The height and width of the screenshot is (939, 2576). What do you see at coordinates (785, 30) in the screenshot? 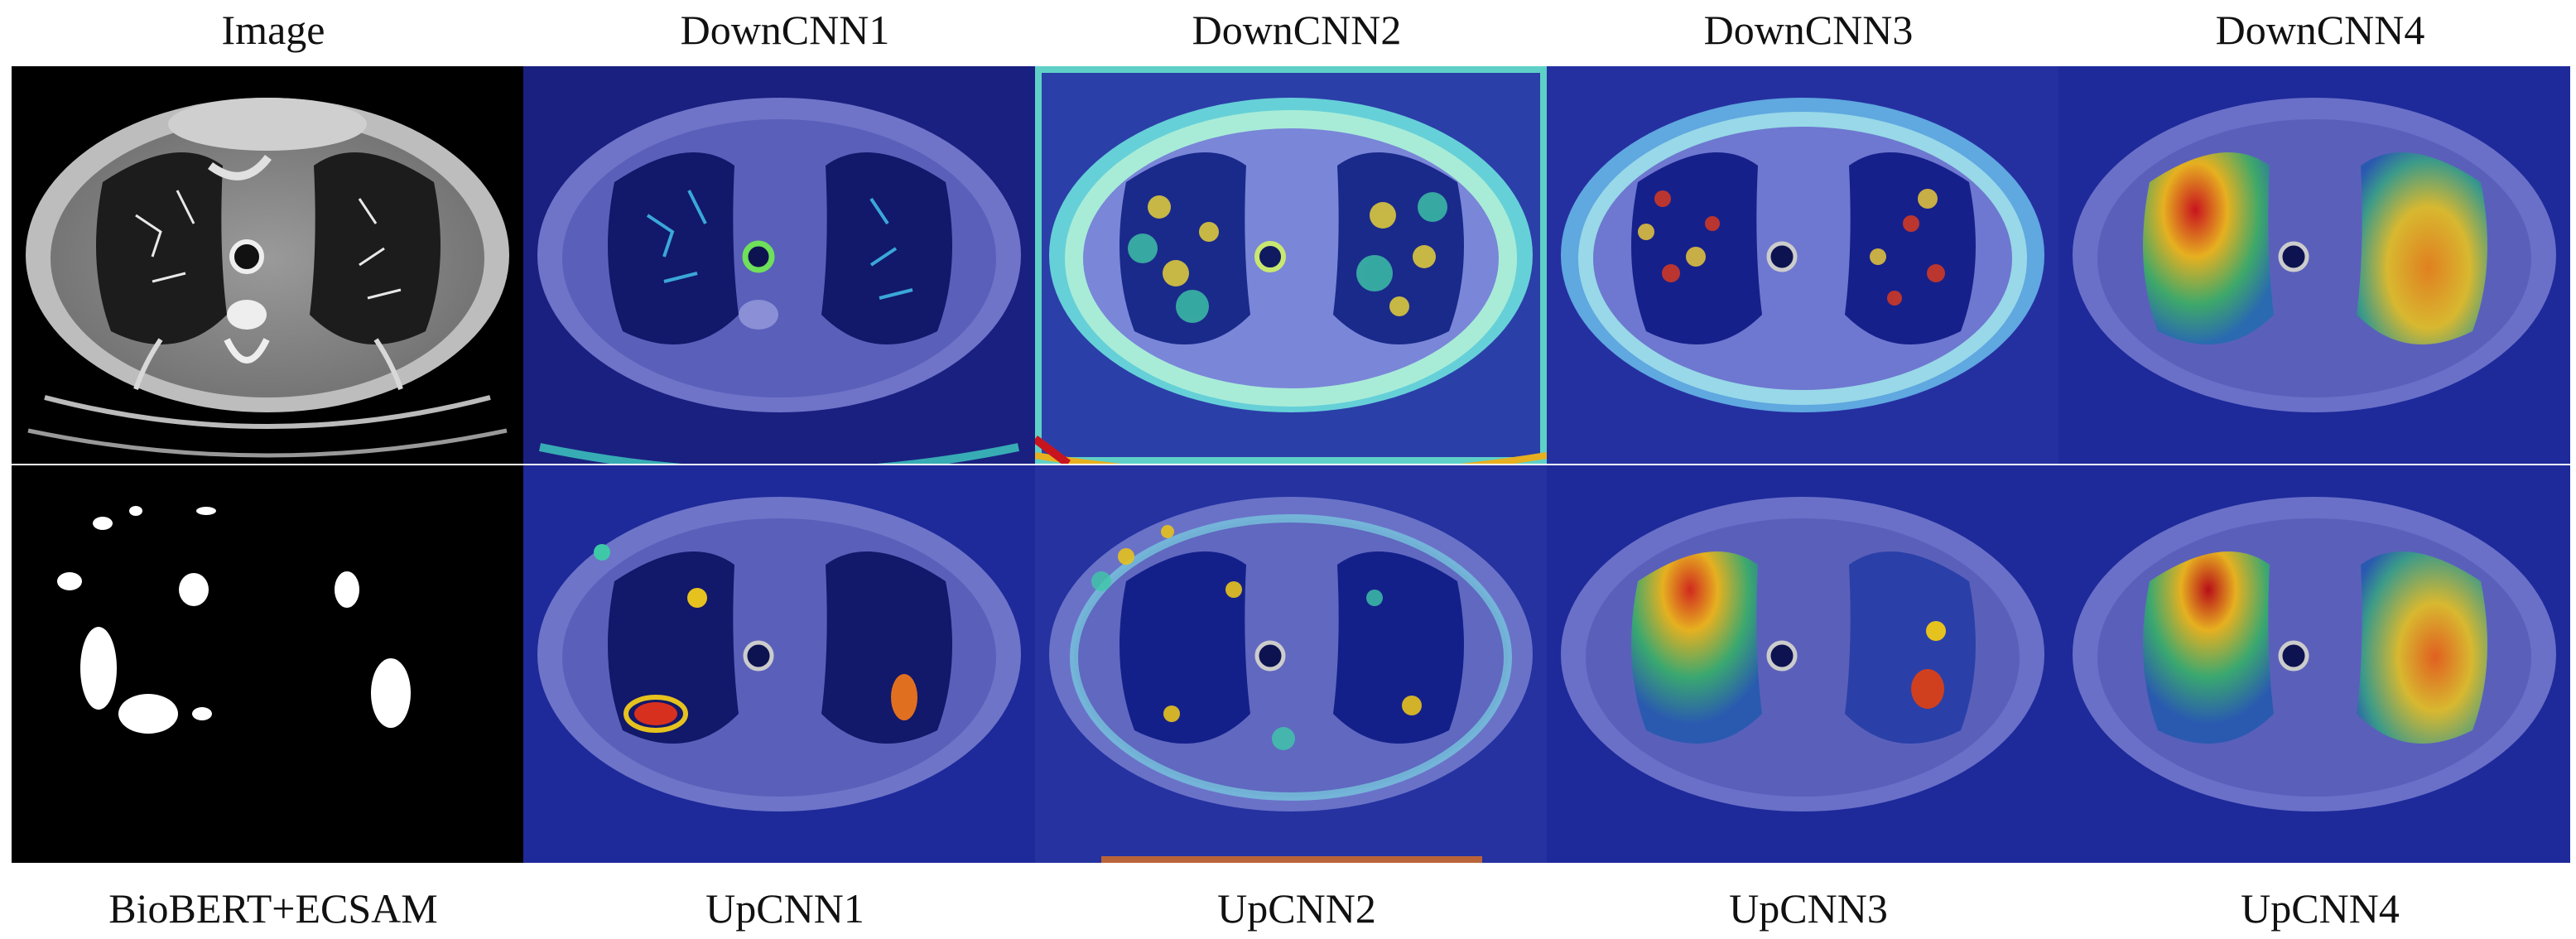
I see `label-downcnn1: DownCNN1` at bounding box center [785, 30].